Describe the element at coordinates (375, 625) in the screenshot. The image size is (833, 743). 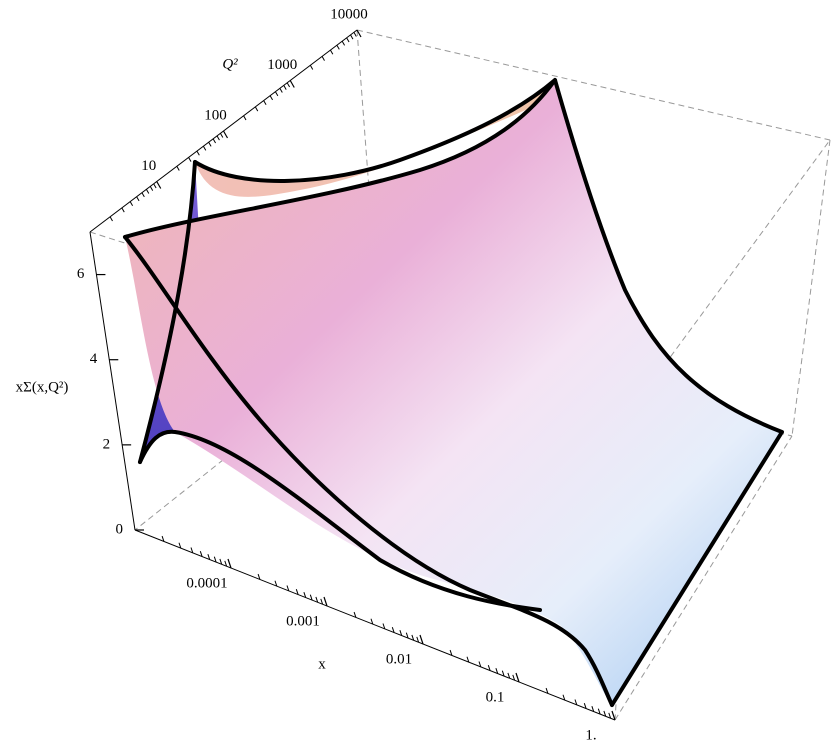
I see `x-axis` at that location.